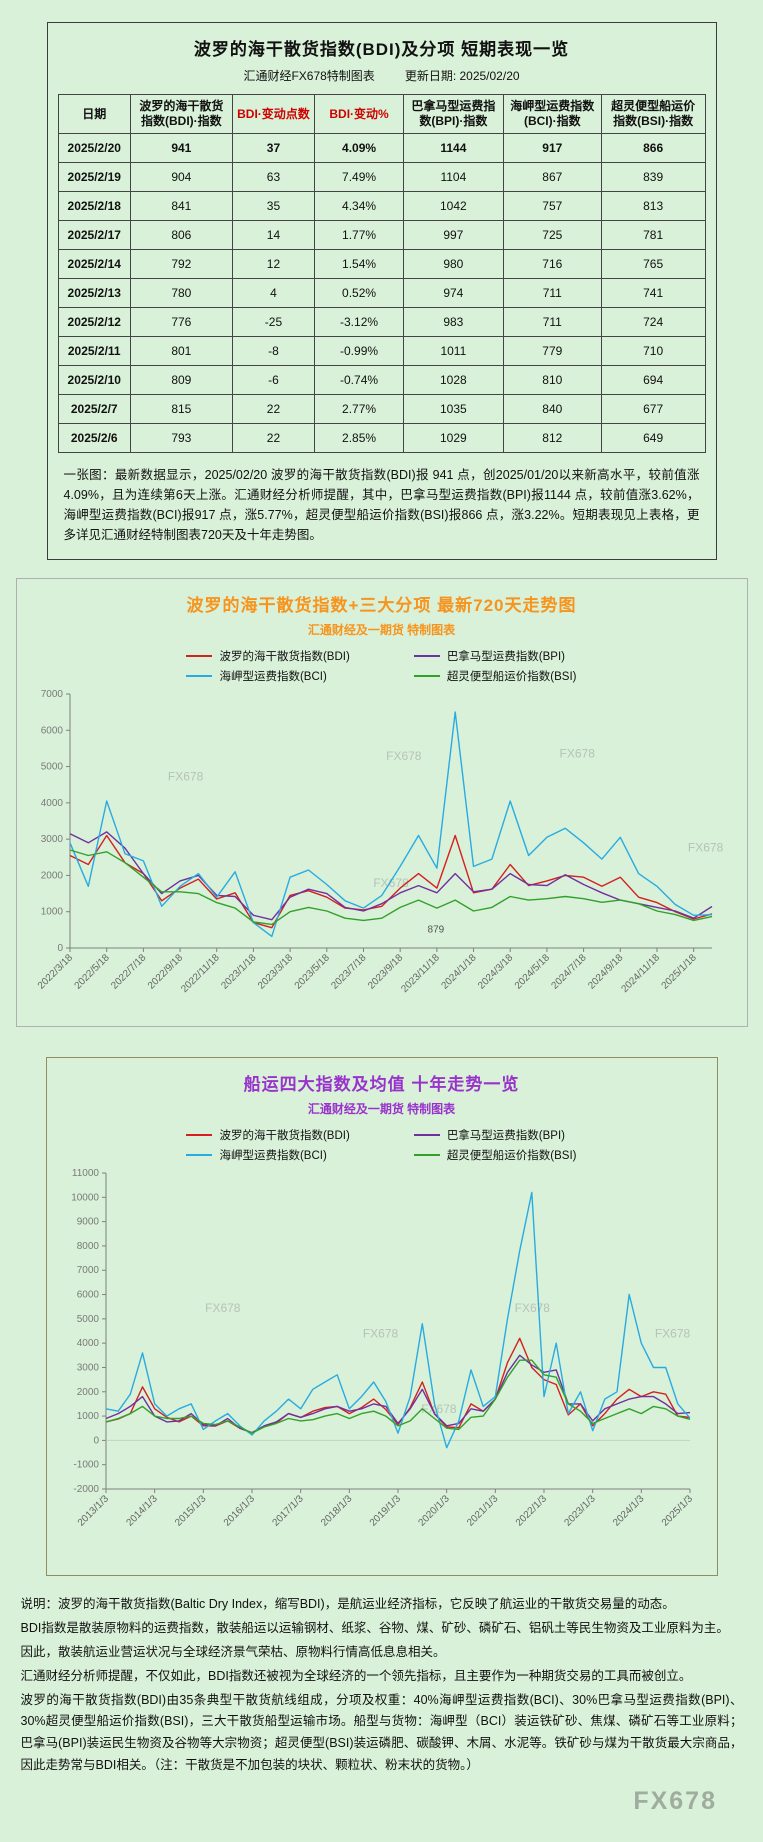 This screenshot has width=763, height=1842. What do you see at coordinates (531, 1511) in the screenshot?
I see `x-tick-label: 2022/1/3` at bounding box center [531, 1511].